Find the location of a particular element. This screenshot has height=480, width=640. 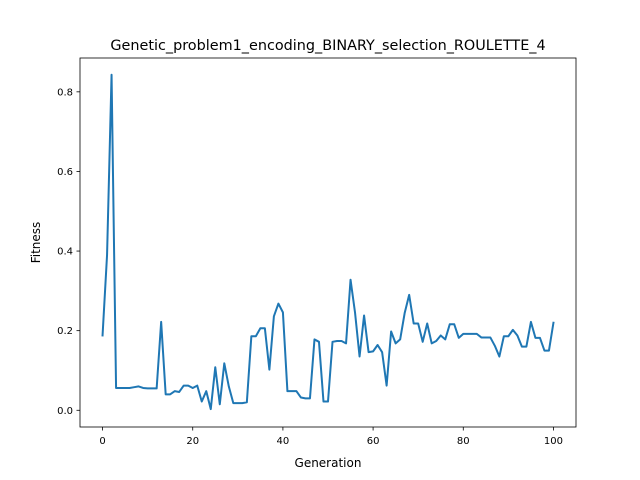

x-tick-label: 40 is located at coordinates (283, 441).